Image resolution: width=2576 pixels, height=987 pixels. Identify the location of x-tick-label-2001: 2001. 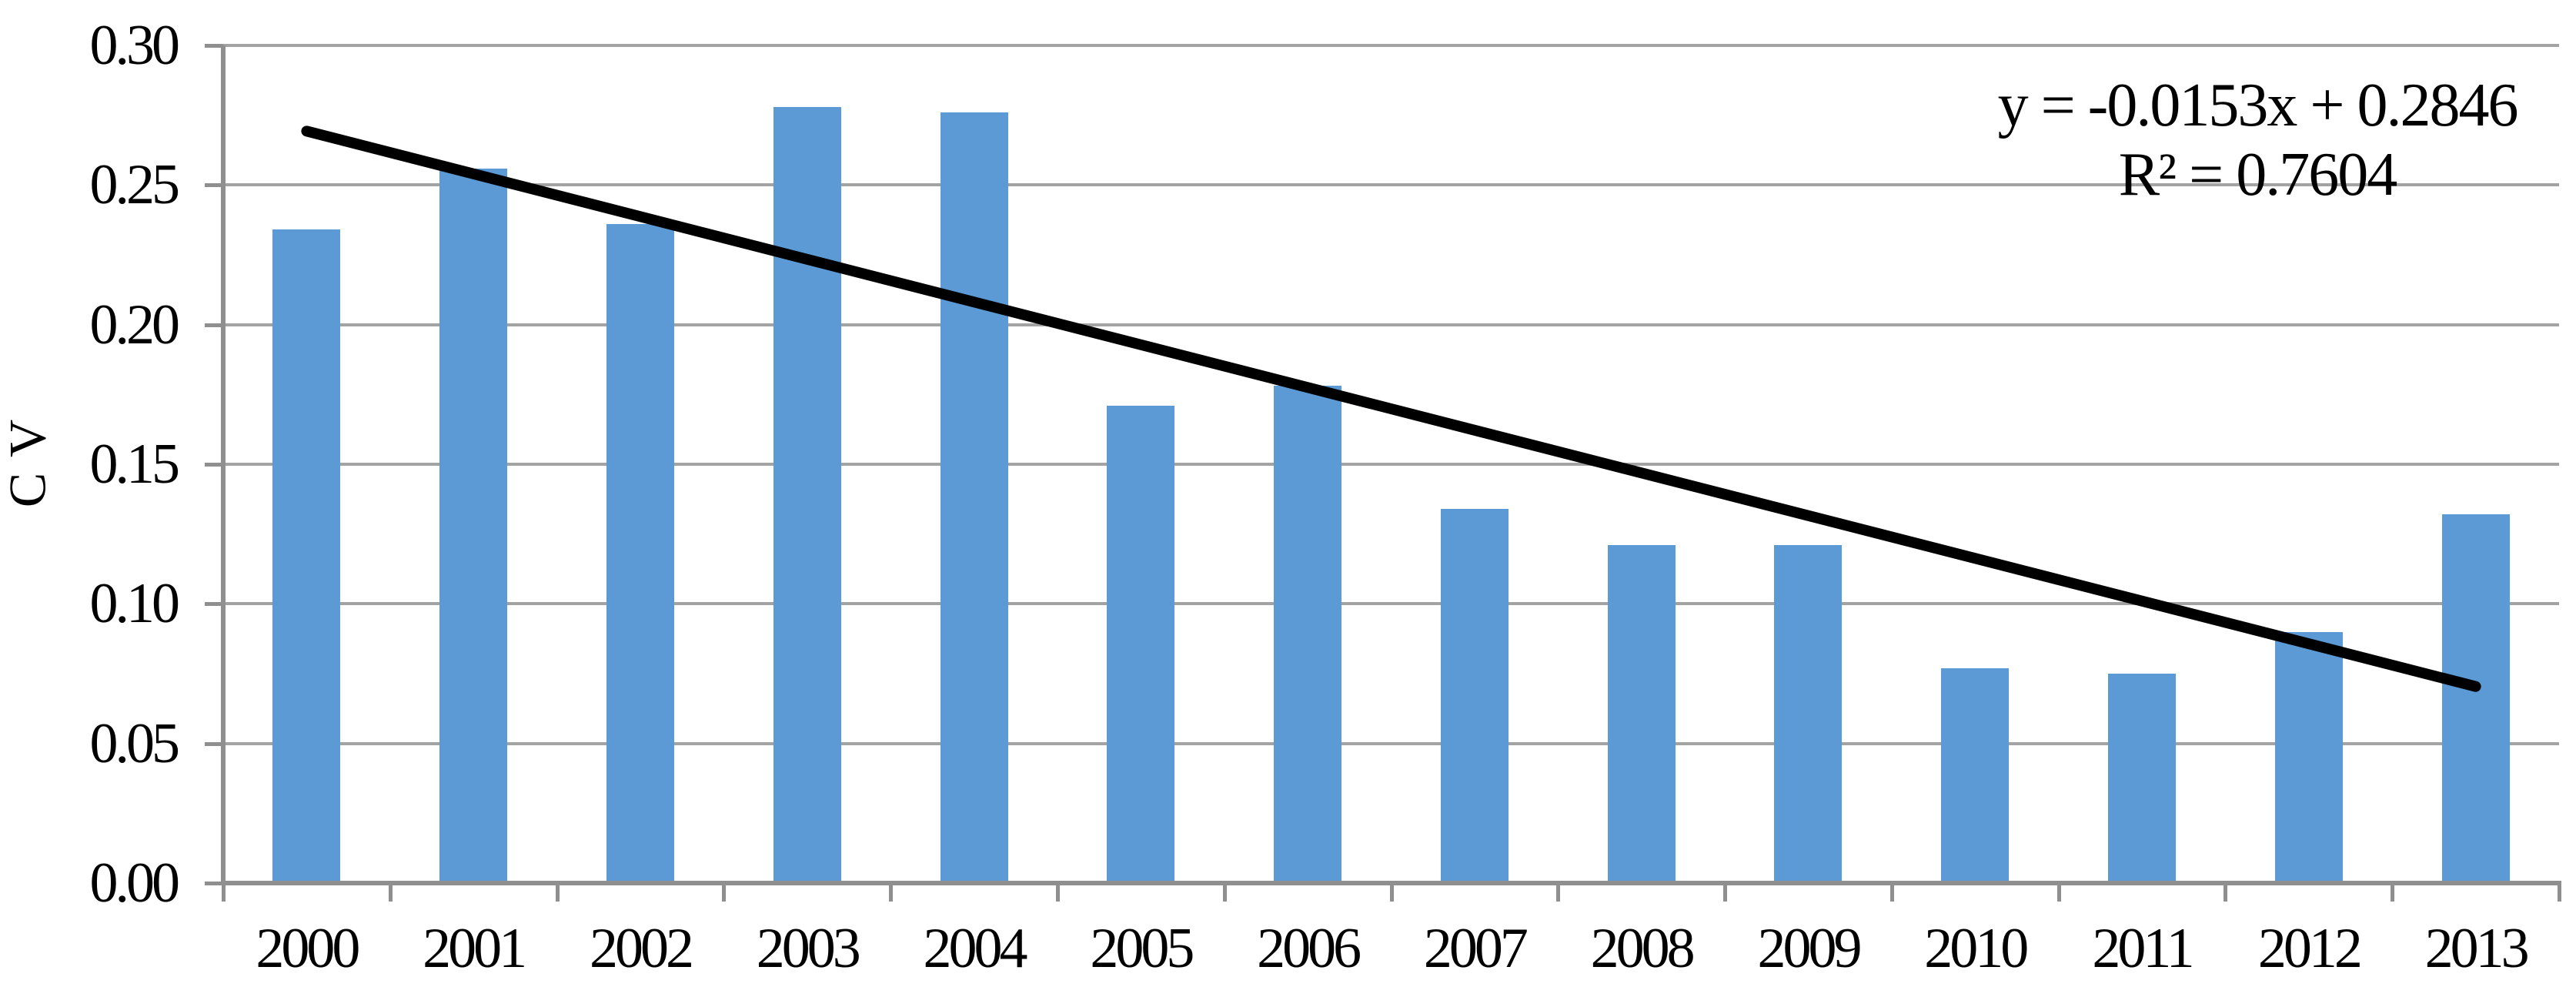
(475, 948).